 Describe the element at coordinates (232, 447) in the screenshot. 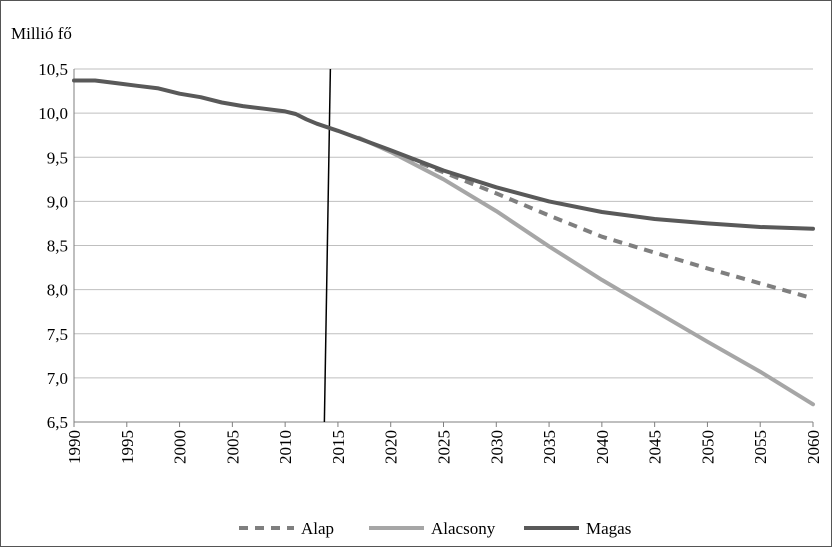

I see `x-tick-label: 2005` at that location.